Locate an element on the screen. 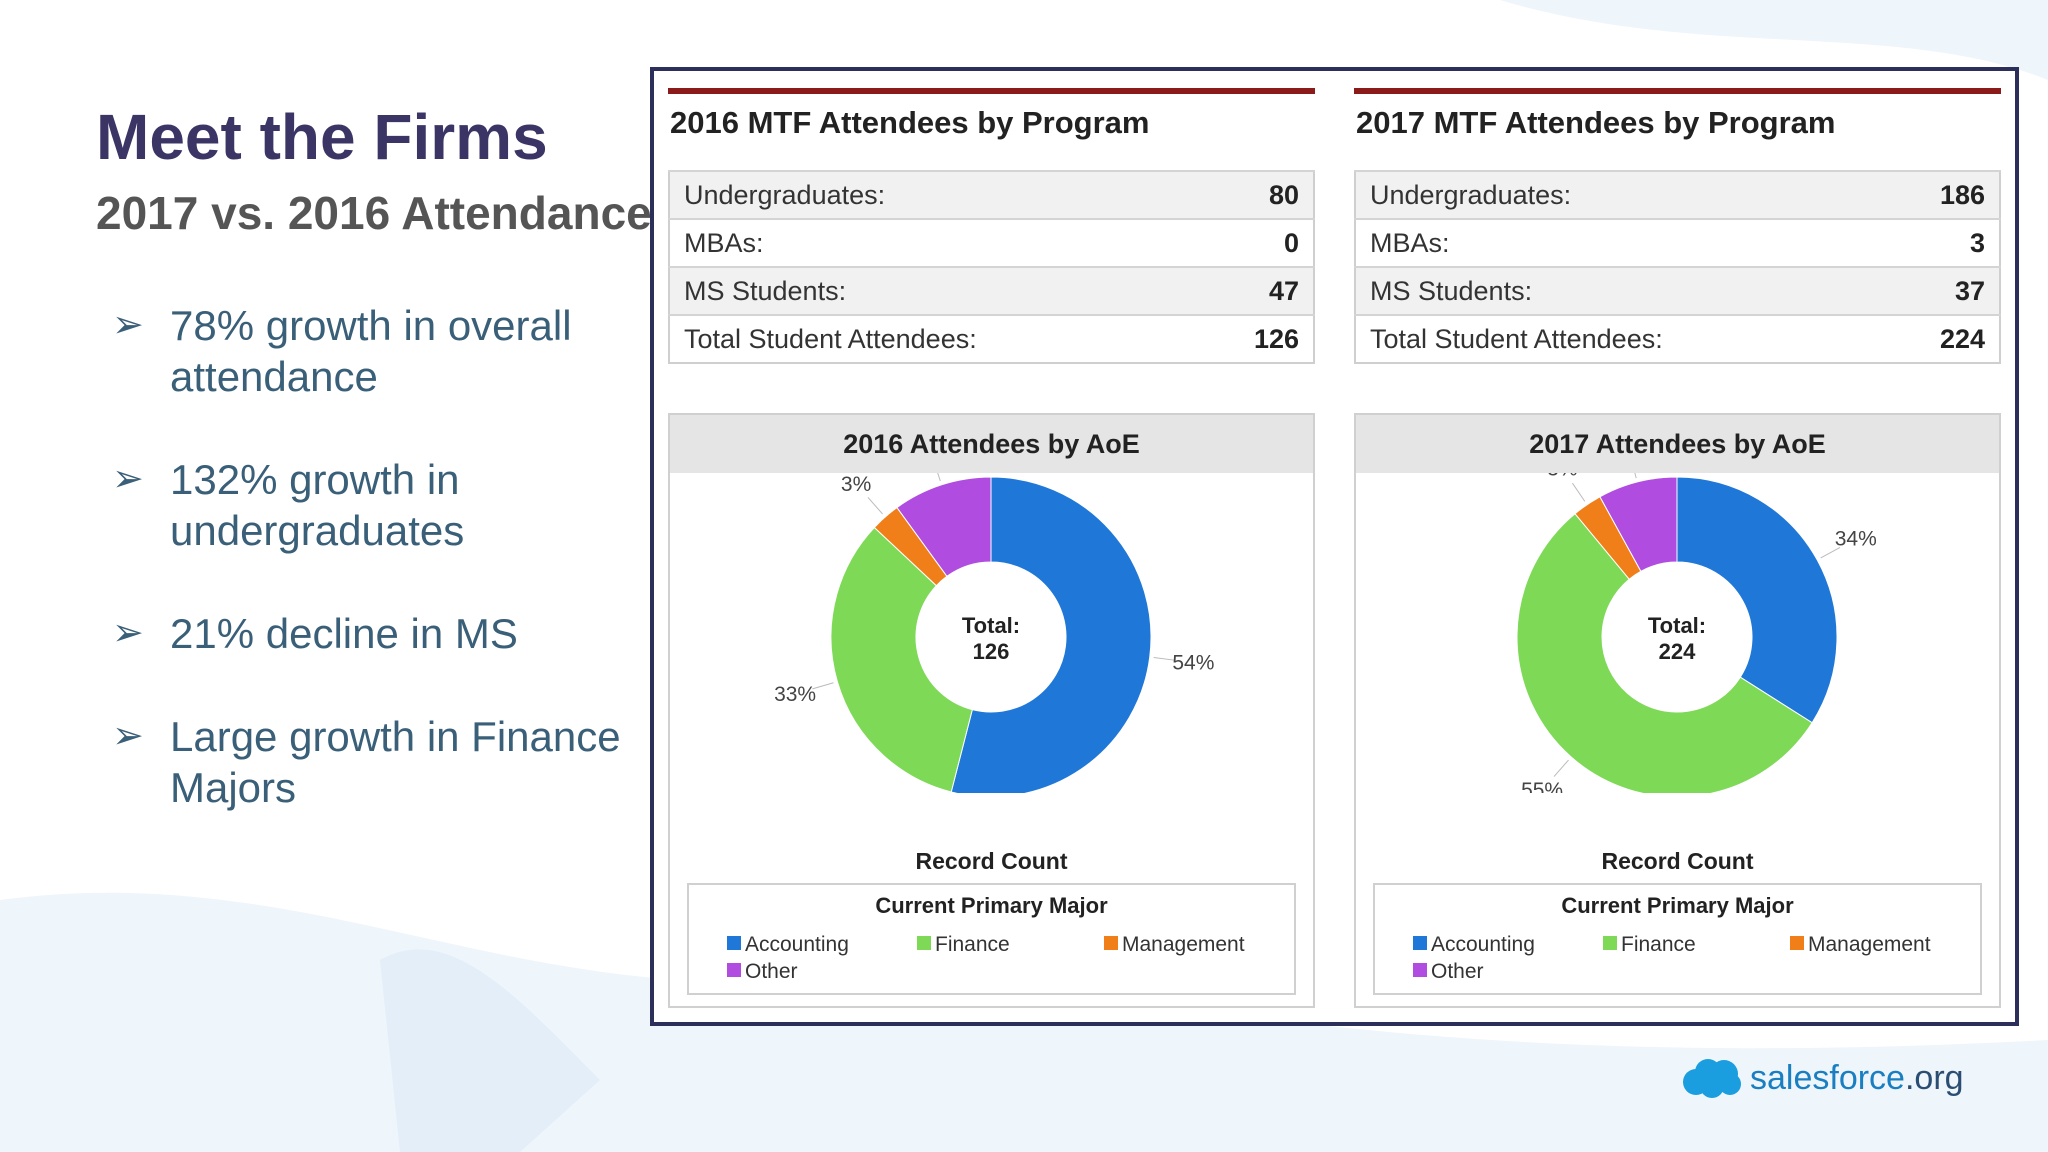 The image size is (2048, 1152). row-label: Total Student Attendees: is located at coordinates (931, 338).